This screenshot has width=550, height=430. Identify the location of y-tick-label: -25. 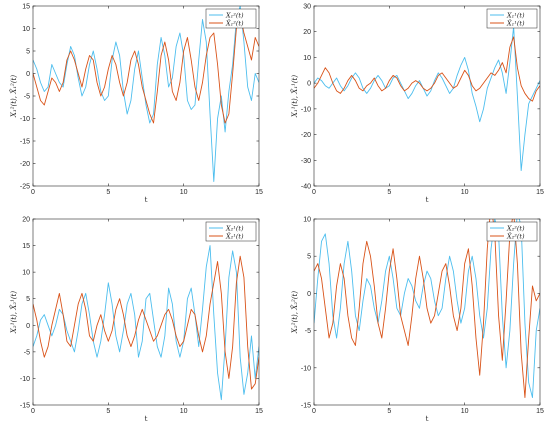
(25, 187).